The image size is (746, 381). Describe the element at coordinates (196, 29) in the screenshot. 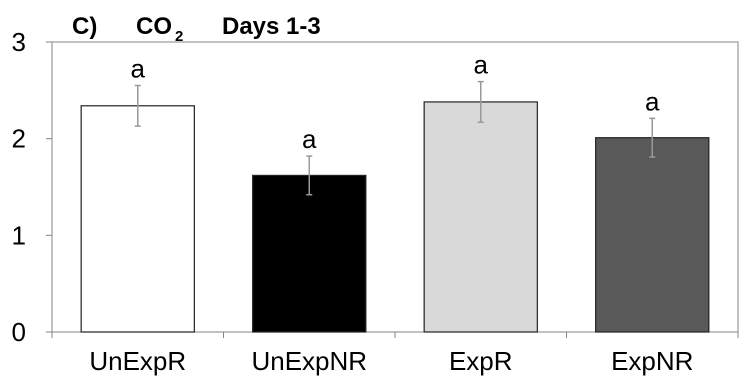

I see `chart-title: C) CO 2 Days 1-3` at that location.